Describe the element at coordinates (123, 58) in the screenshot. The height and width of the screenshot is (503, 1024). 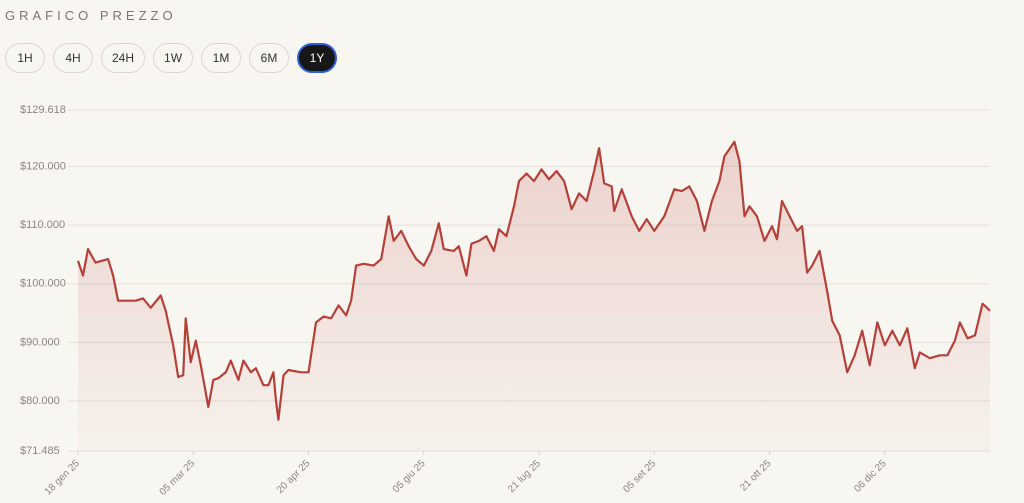
I see `range-button: 24H` at that location.